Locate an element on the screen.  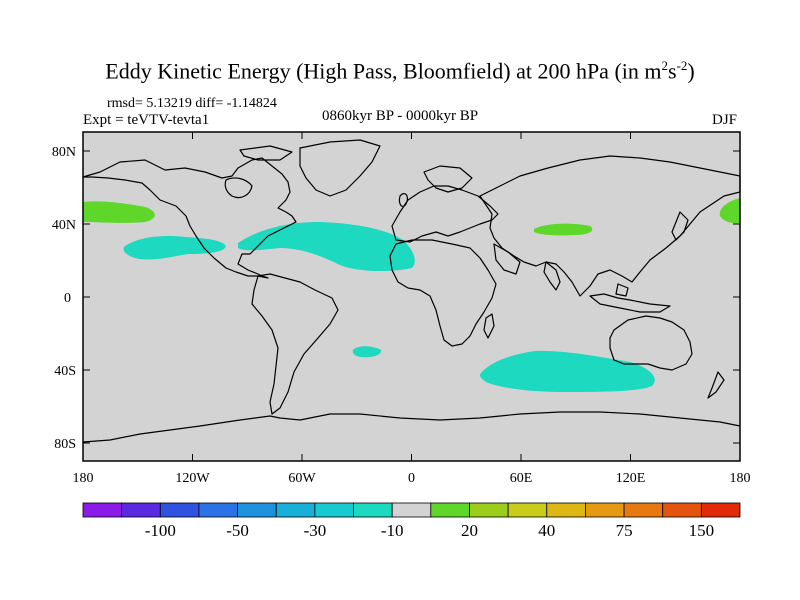
period-label: 0860kyr BP - 0000kyr BP is located at coordinates (400, 116).